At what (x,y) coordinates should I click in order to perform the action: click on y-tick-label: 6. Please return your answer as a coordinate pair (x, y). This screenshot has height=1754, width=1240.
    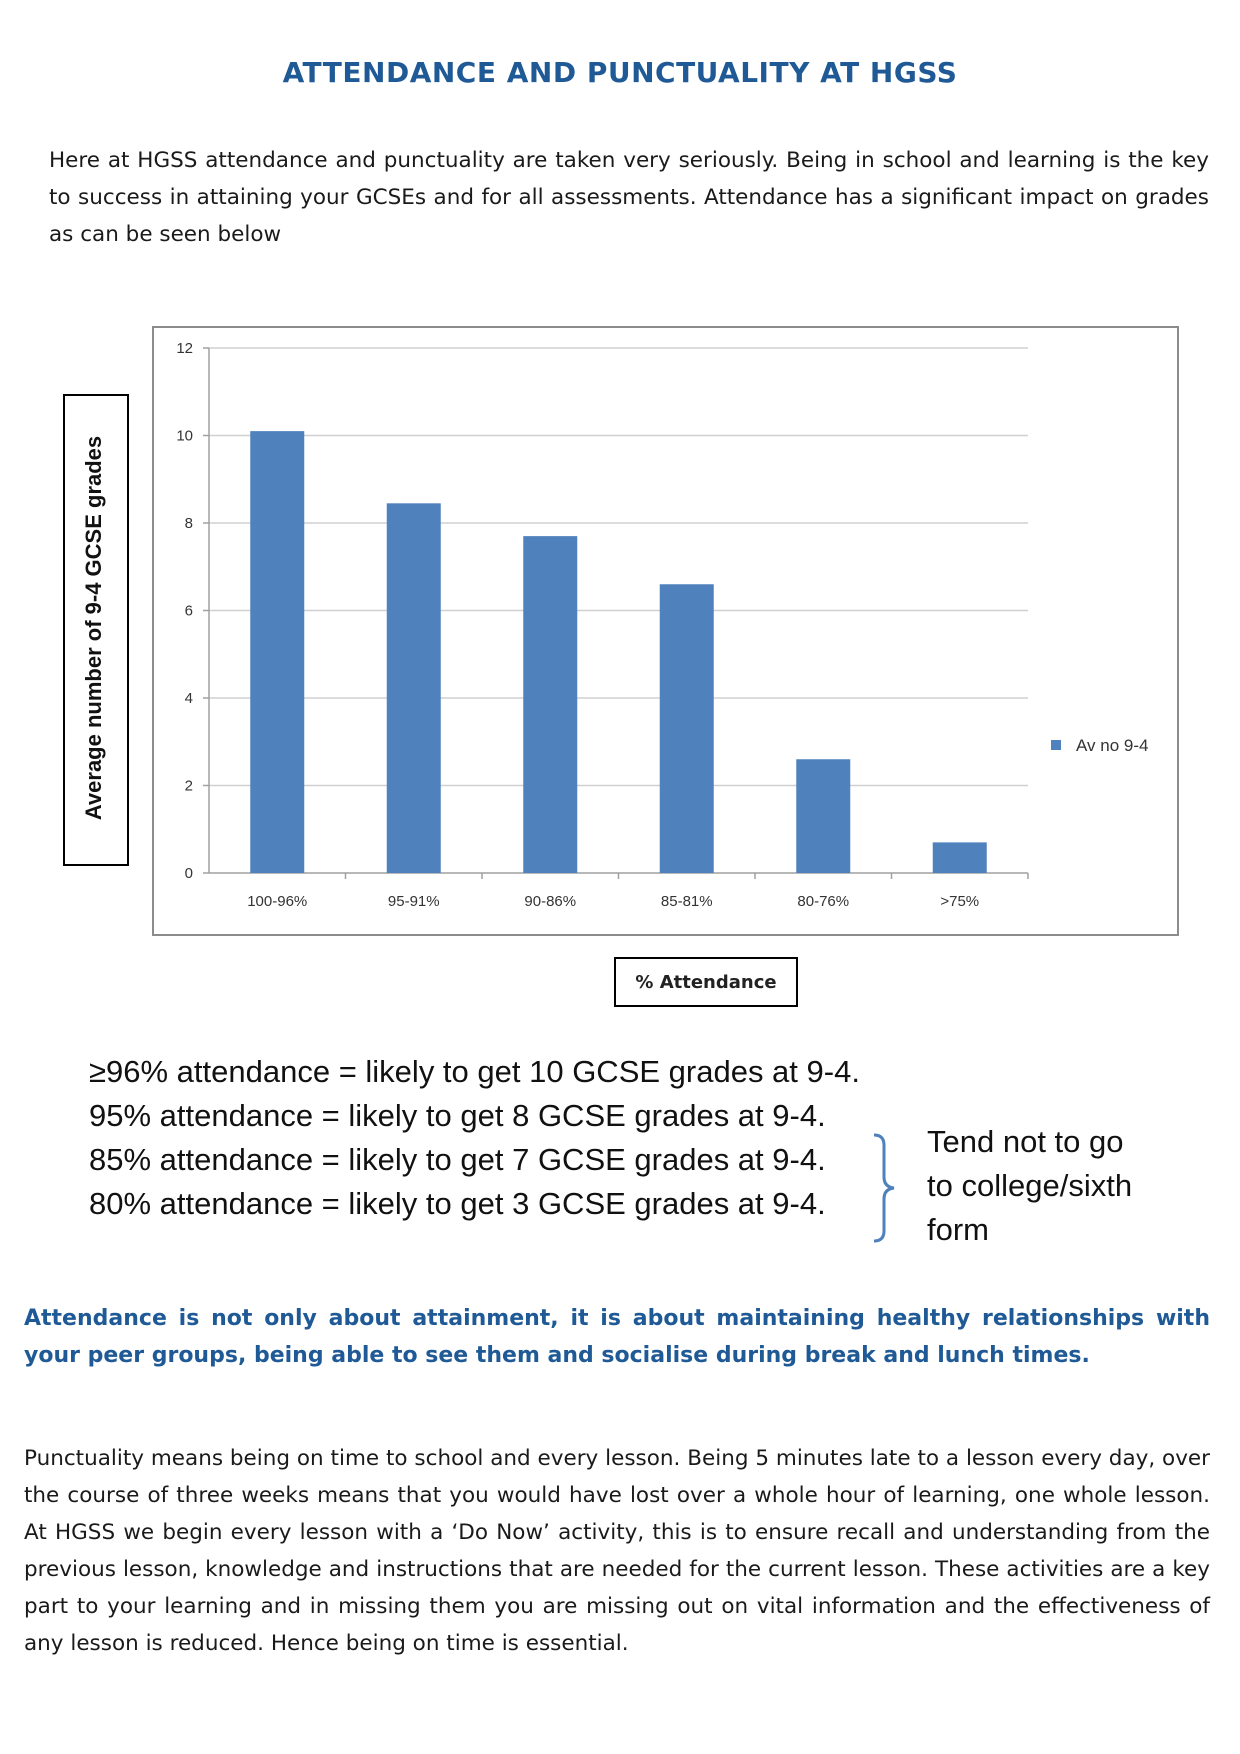
    Looking at the image, I should click on (189, 611).